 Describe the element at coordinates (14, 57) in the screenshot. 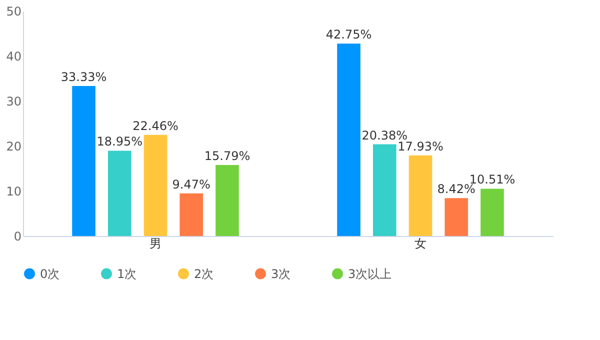

I see `y-tick-label: 40` at that location.